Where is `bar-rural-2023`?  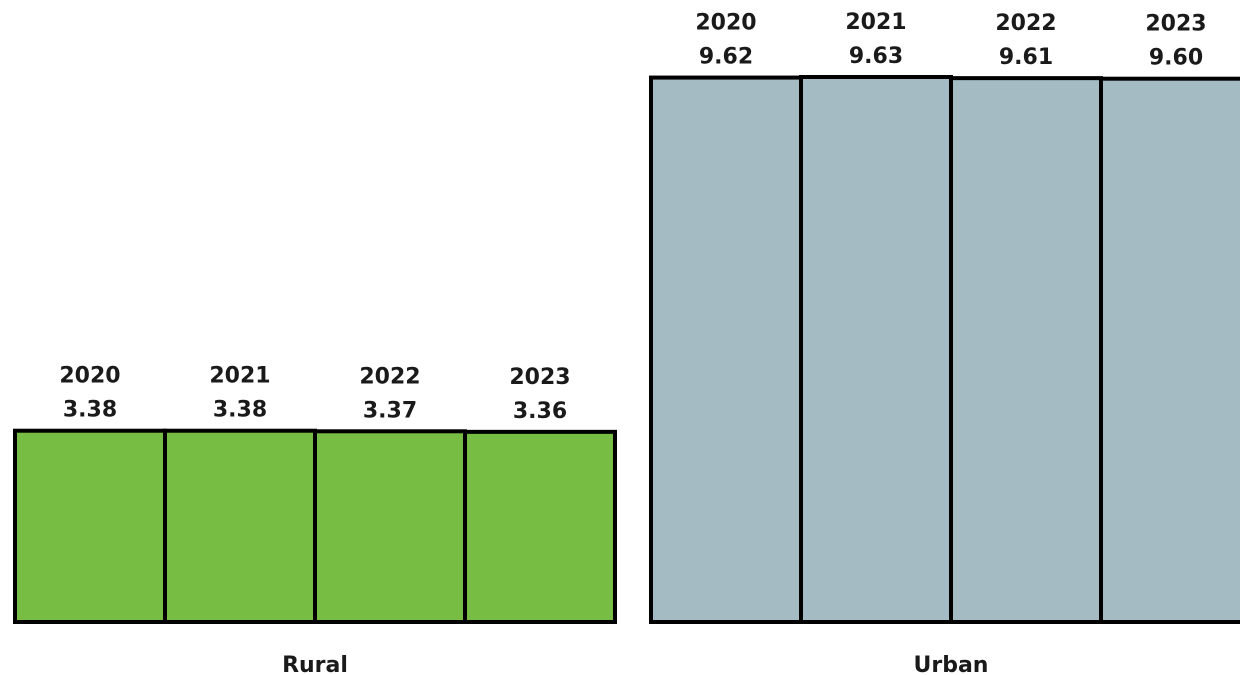
bar-rural-2023 is located at coordinates (540, 526).